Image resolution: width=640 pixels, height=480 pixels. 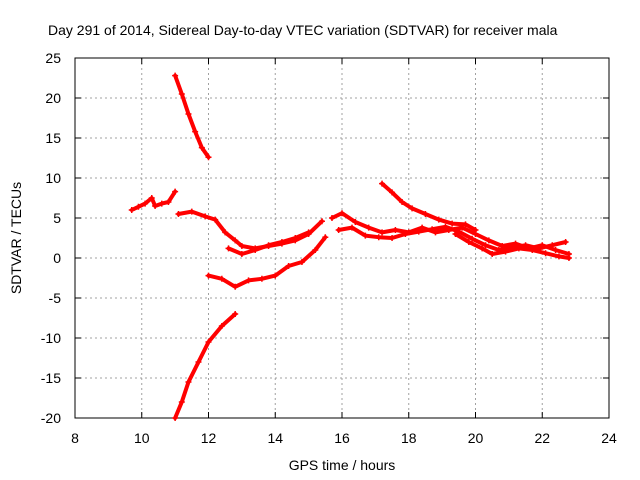 I want to click on x-tick-label: 16, so click(x=342, y=438).